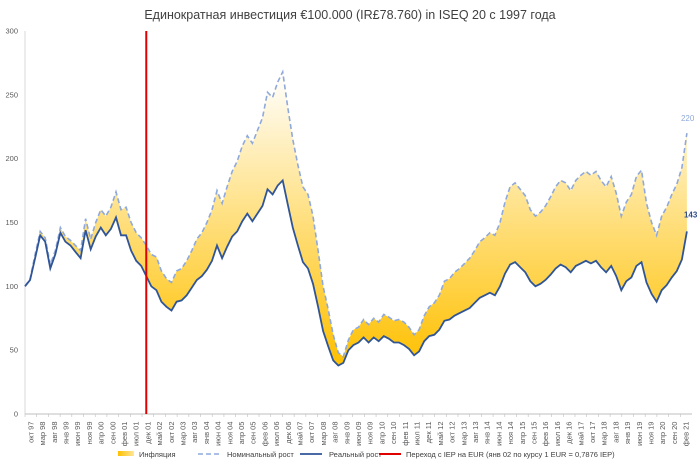 This screenshot has height=467, width=700. What do you see at coordinates (299, 434) in the screenshot?
I see `x-tick-label: май 07` at bounding box center [299, 434].